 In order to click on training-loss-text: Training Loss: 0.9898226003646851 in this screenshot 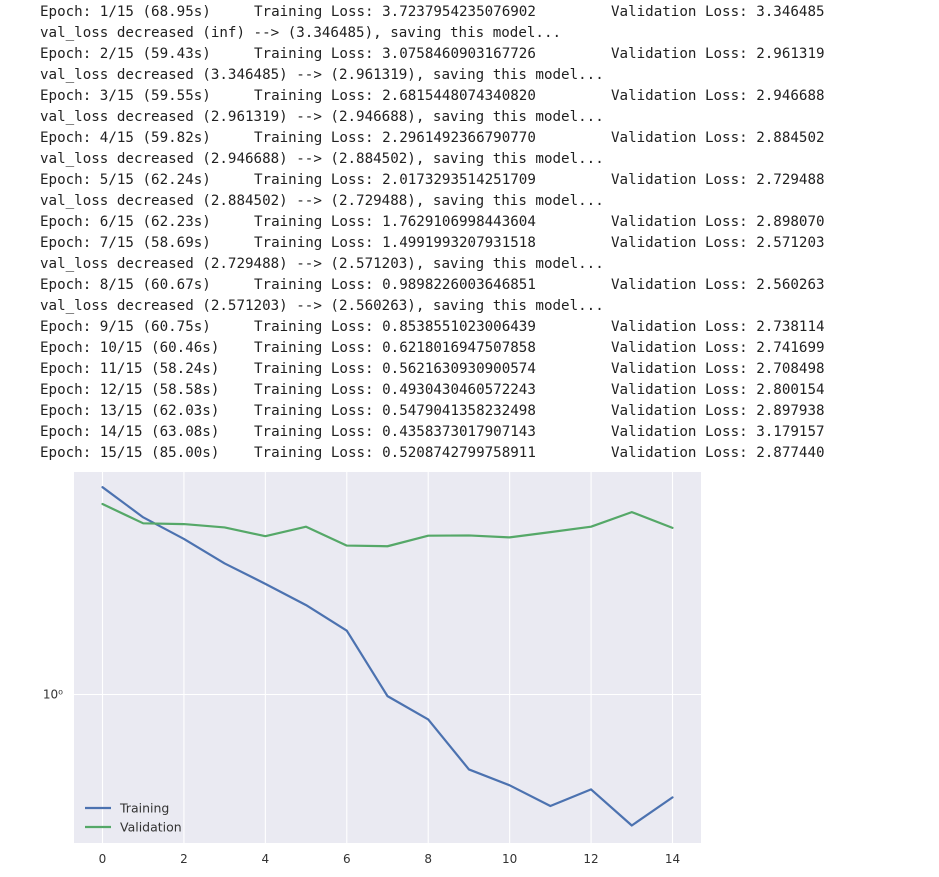, I will do `click(395, 285)`.